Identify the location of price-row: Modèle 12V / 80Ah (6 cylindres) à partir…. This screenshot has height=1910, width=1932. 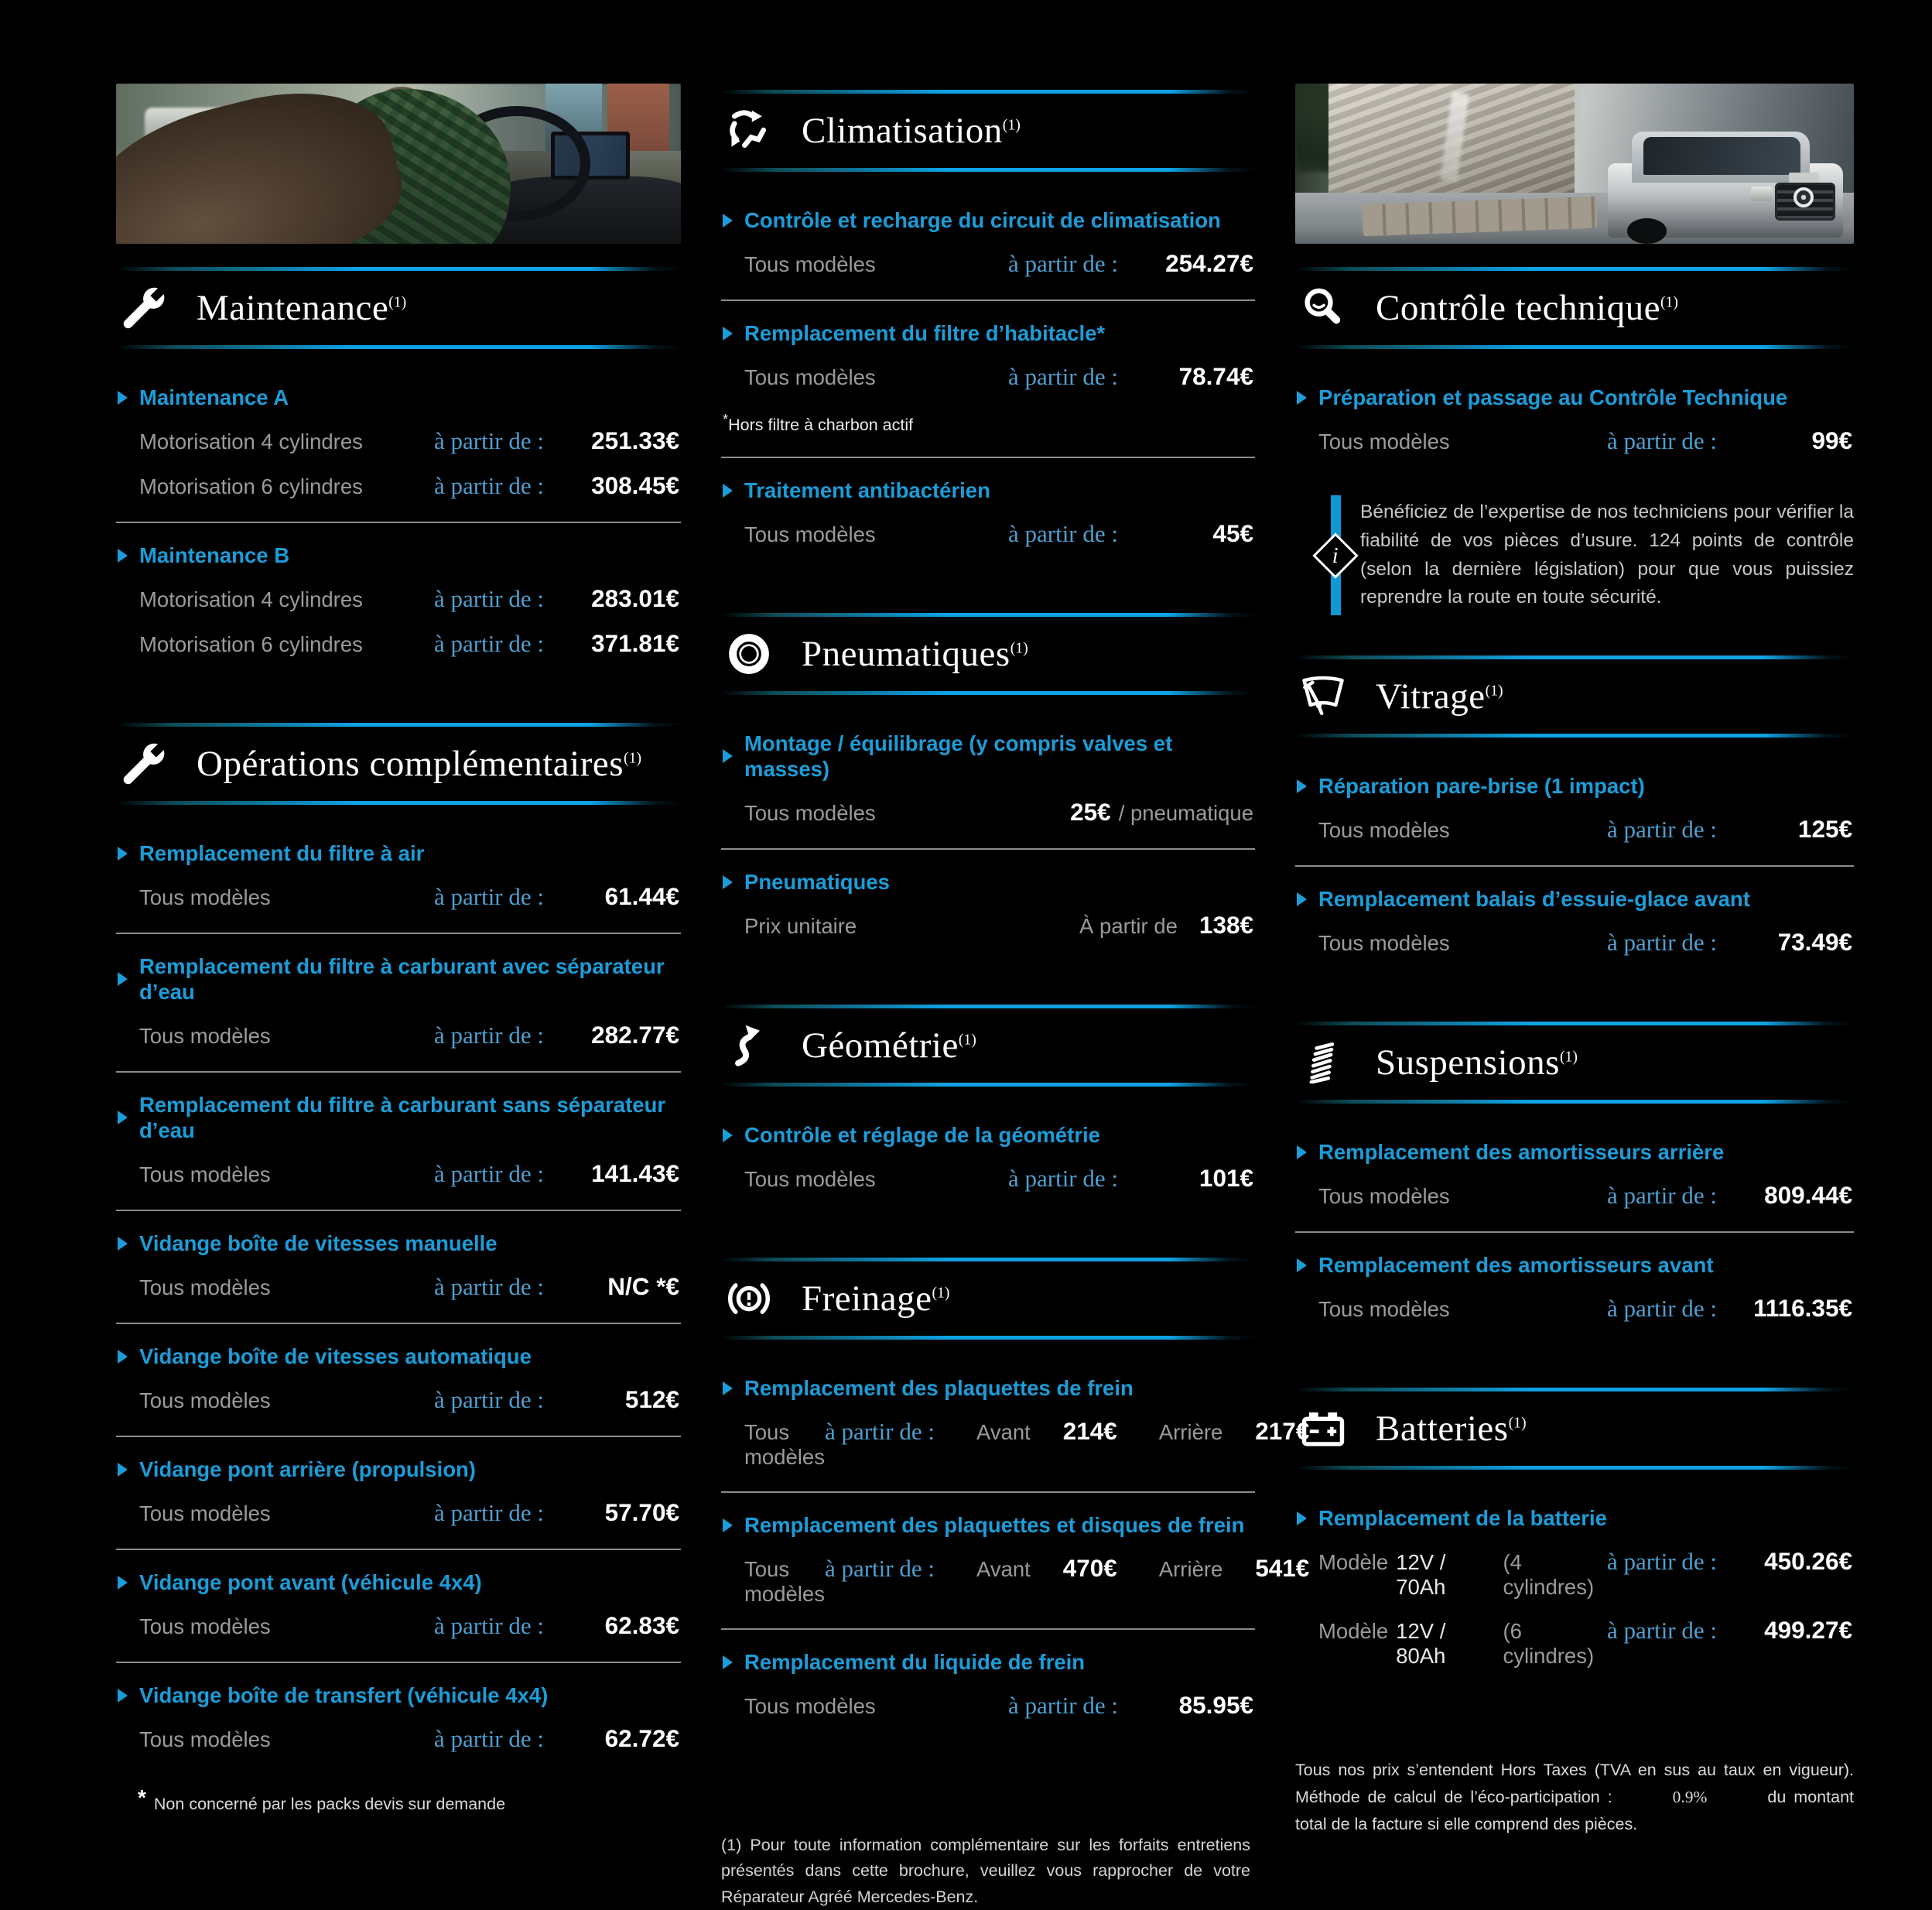
(1574, 1643).